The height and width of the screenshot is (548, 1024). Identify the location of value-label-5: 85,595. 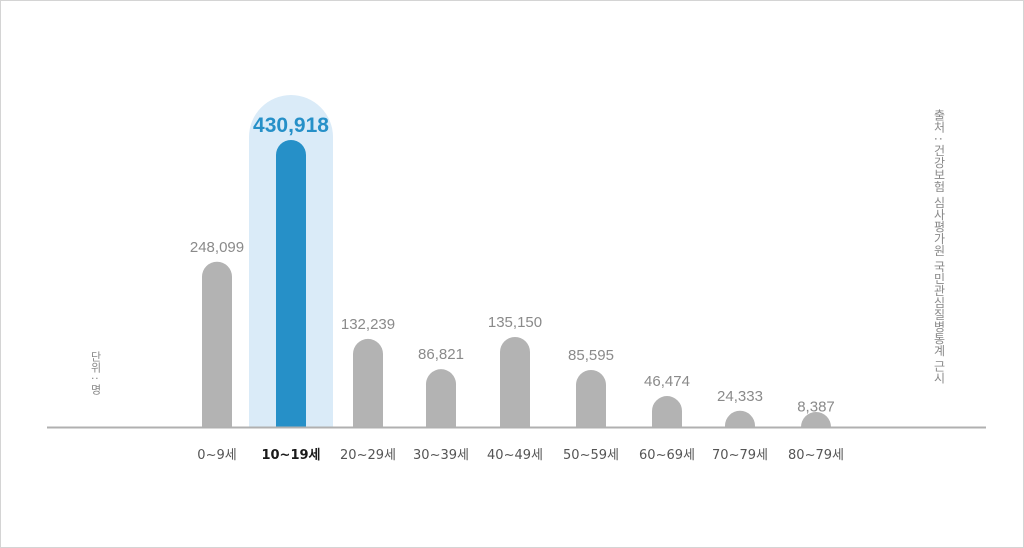
(591, 355).